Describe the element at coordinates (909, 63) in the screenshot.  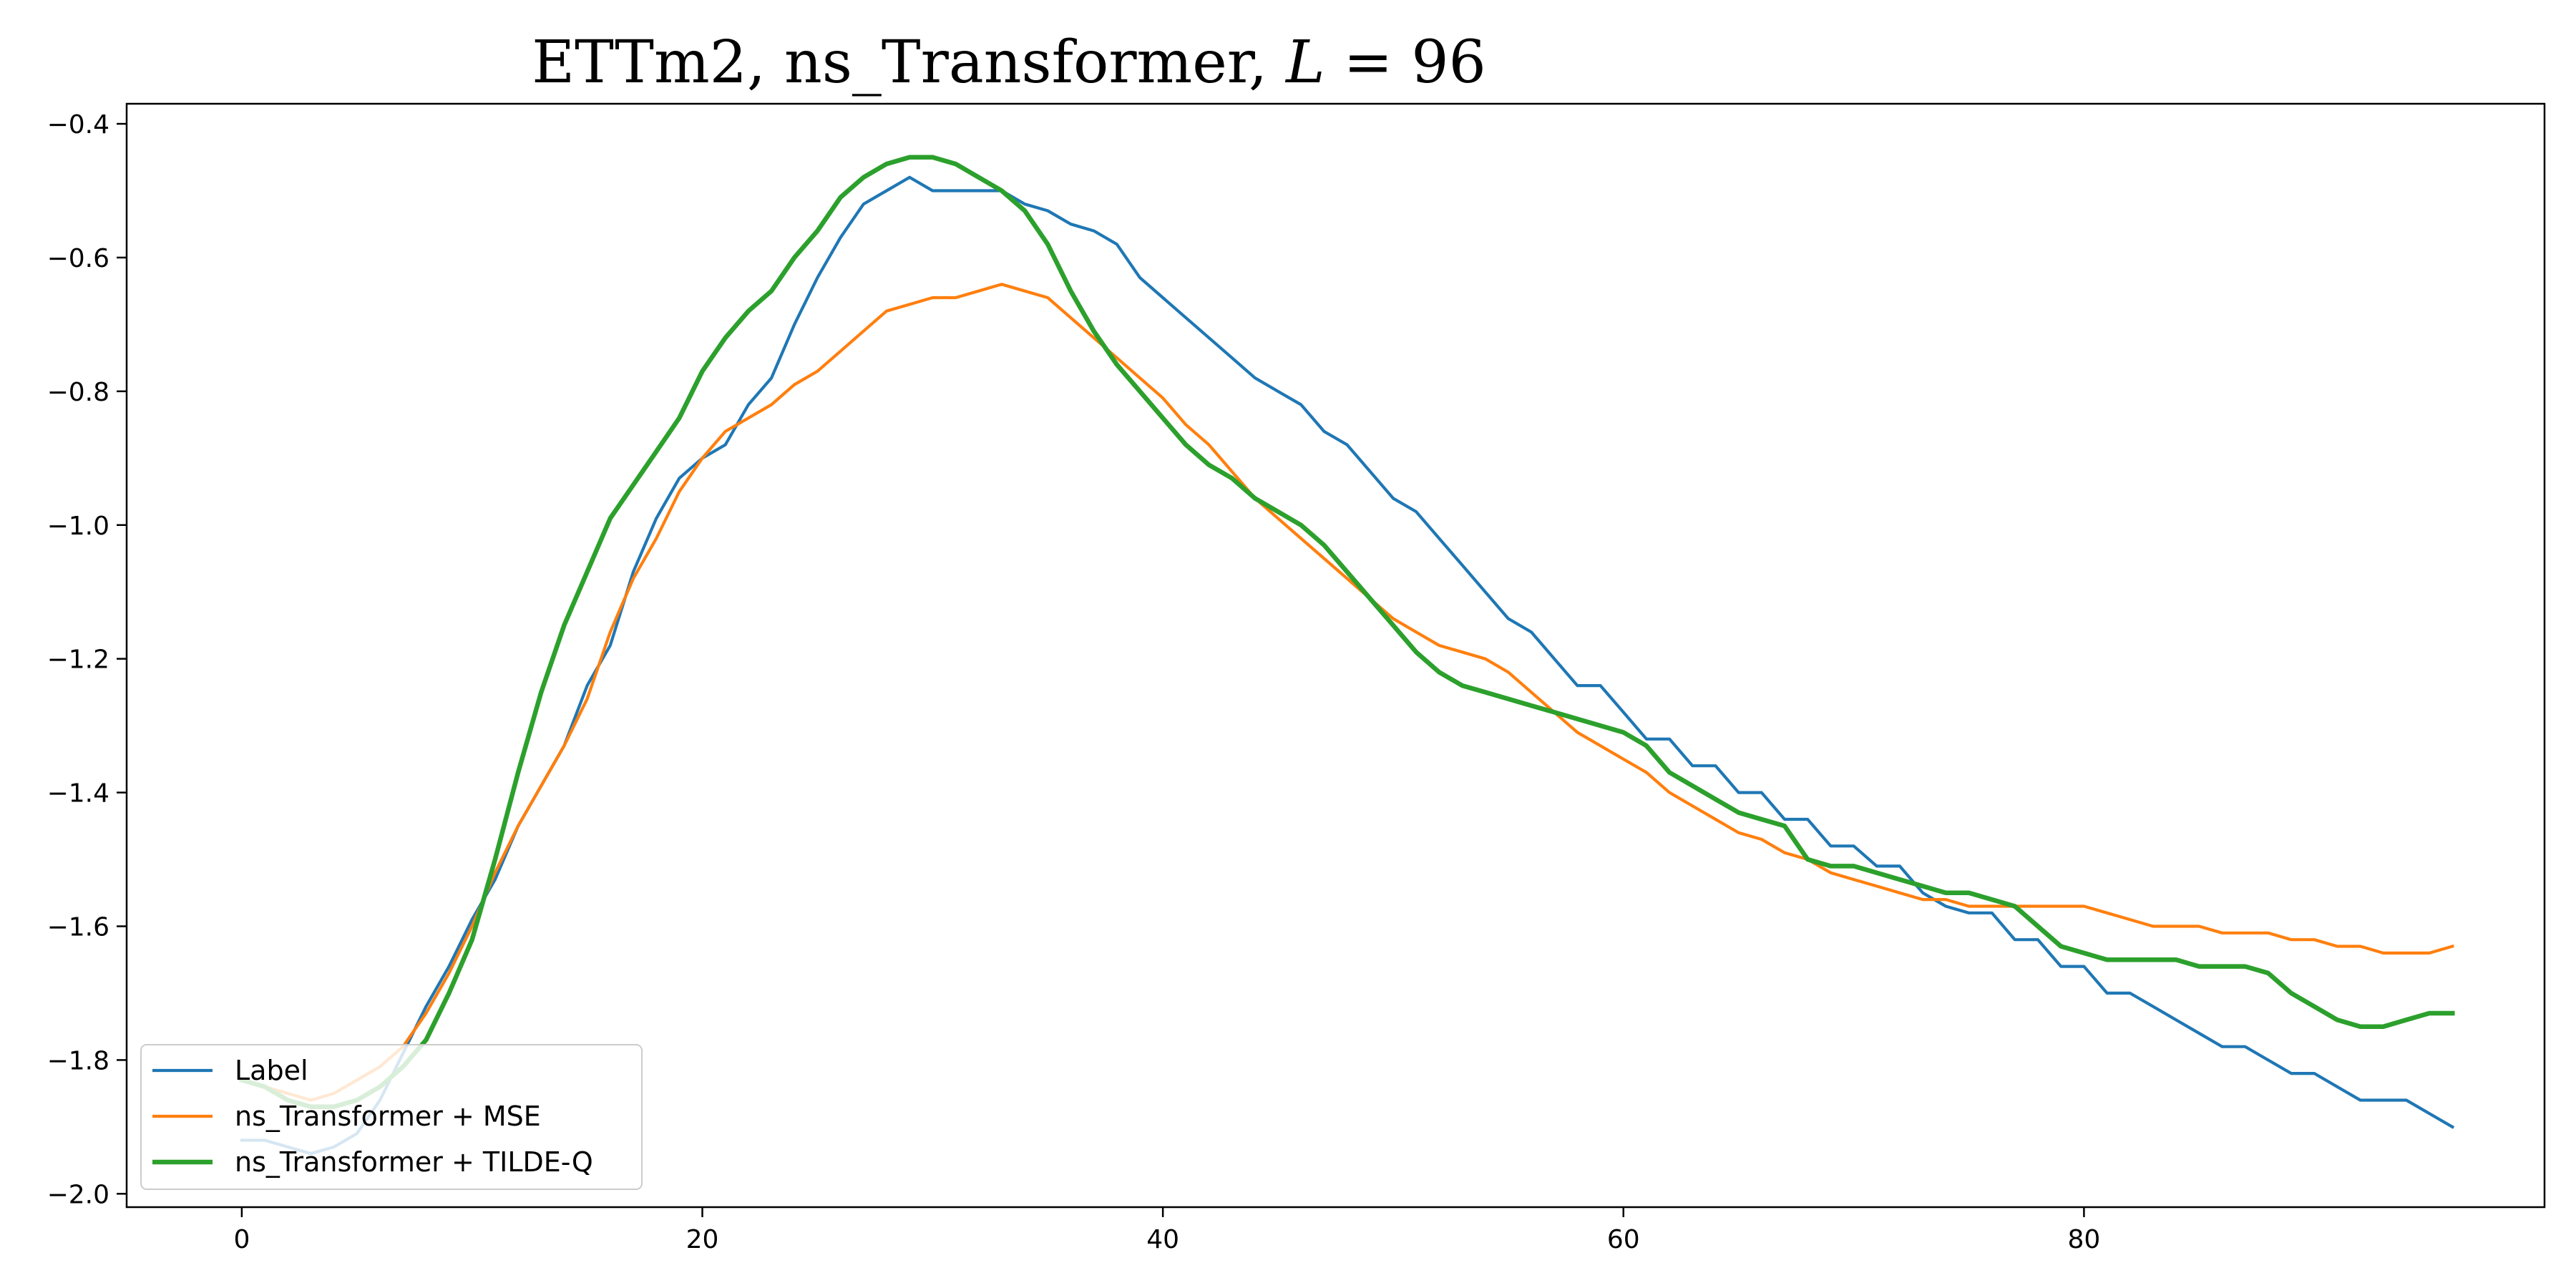
I see `chart-title-prefix: ETTm2, ns_Transformer,` at that location.